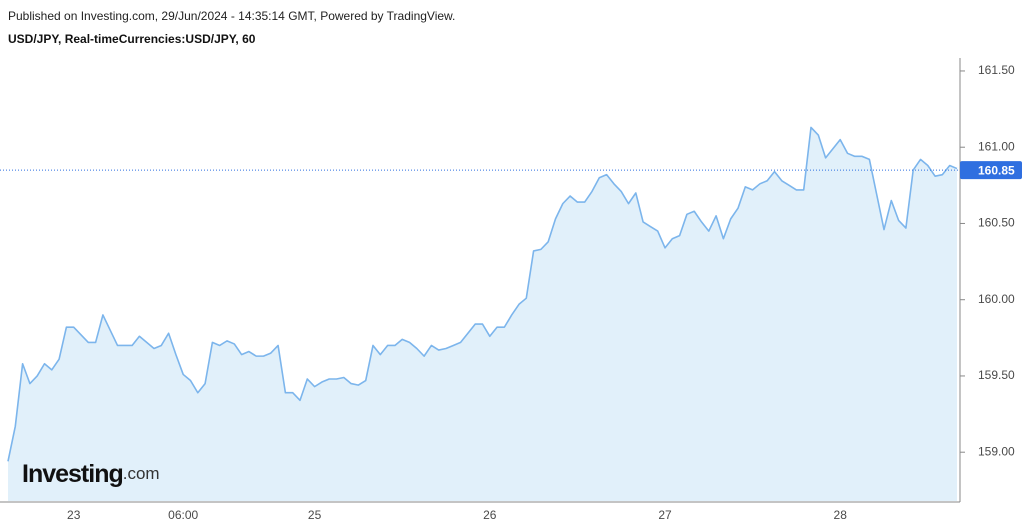 This screenshot has width=1024, height=525. Describe the element at coordinates (996, 223) in the screenshot. I see `y-tick-label: 160.50` at that location.